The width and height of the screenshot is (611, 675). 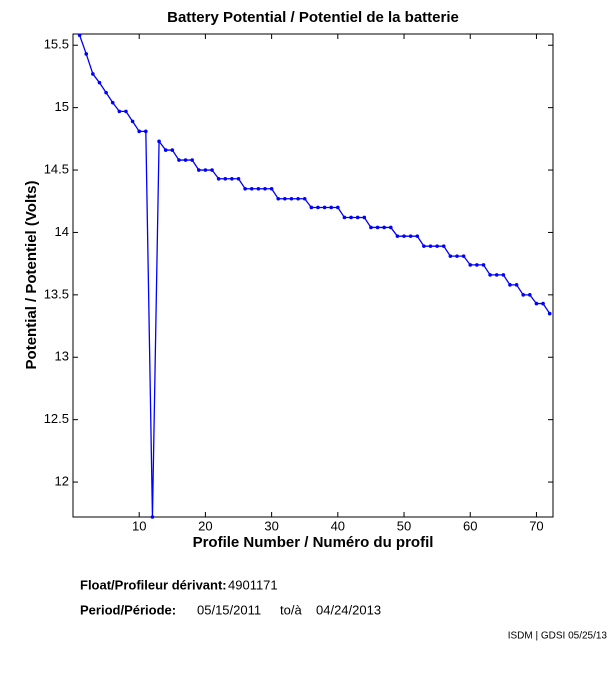 I want to click on float-label: Float/Profileur dérivant:, so click(x=153, y=584).